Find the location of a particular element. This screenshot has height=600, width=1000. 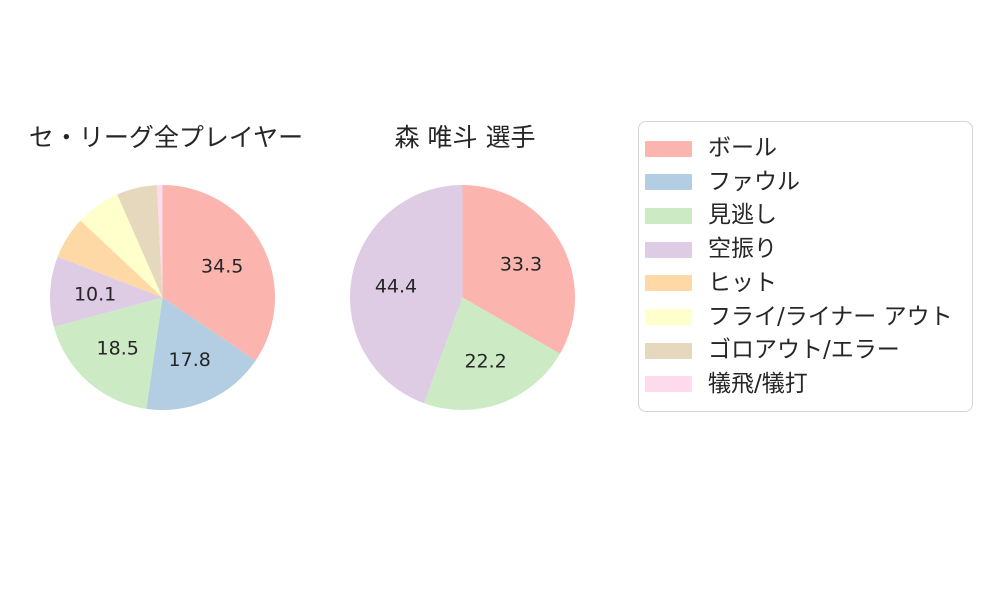

pie-data-label: 17.8 is located at coordinates (190, 360).